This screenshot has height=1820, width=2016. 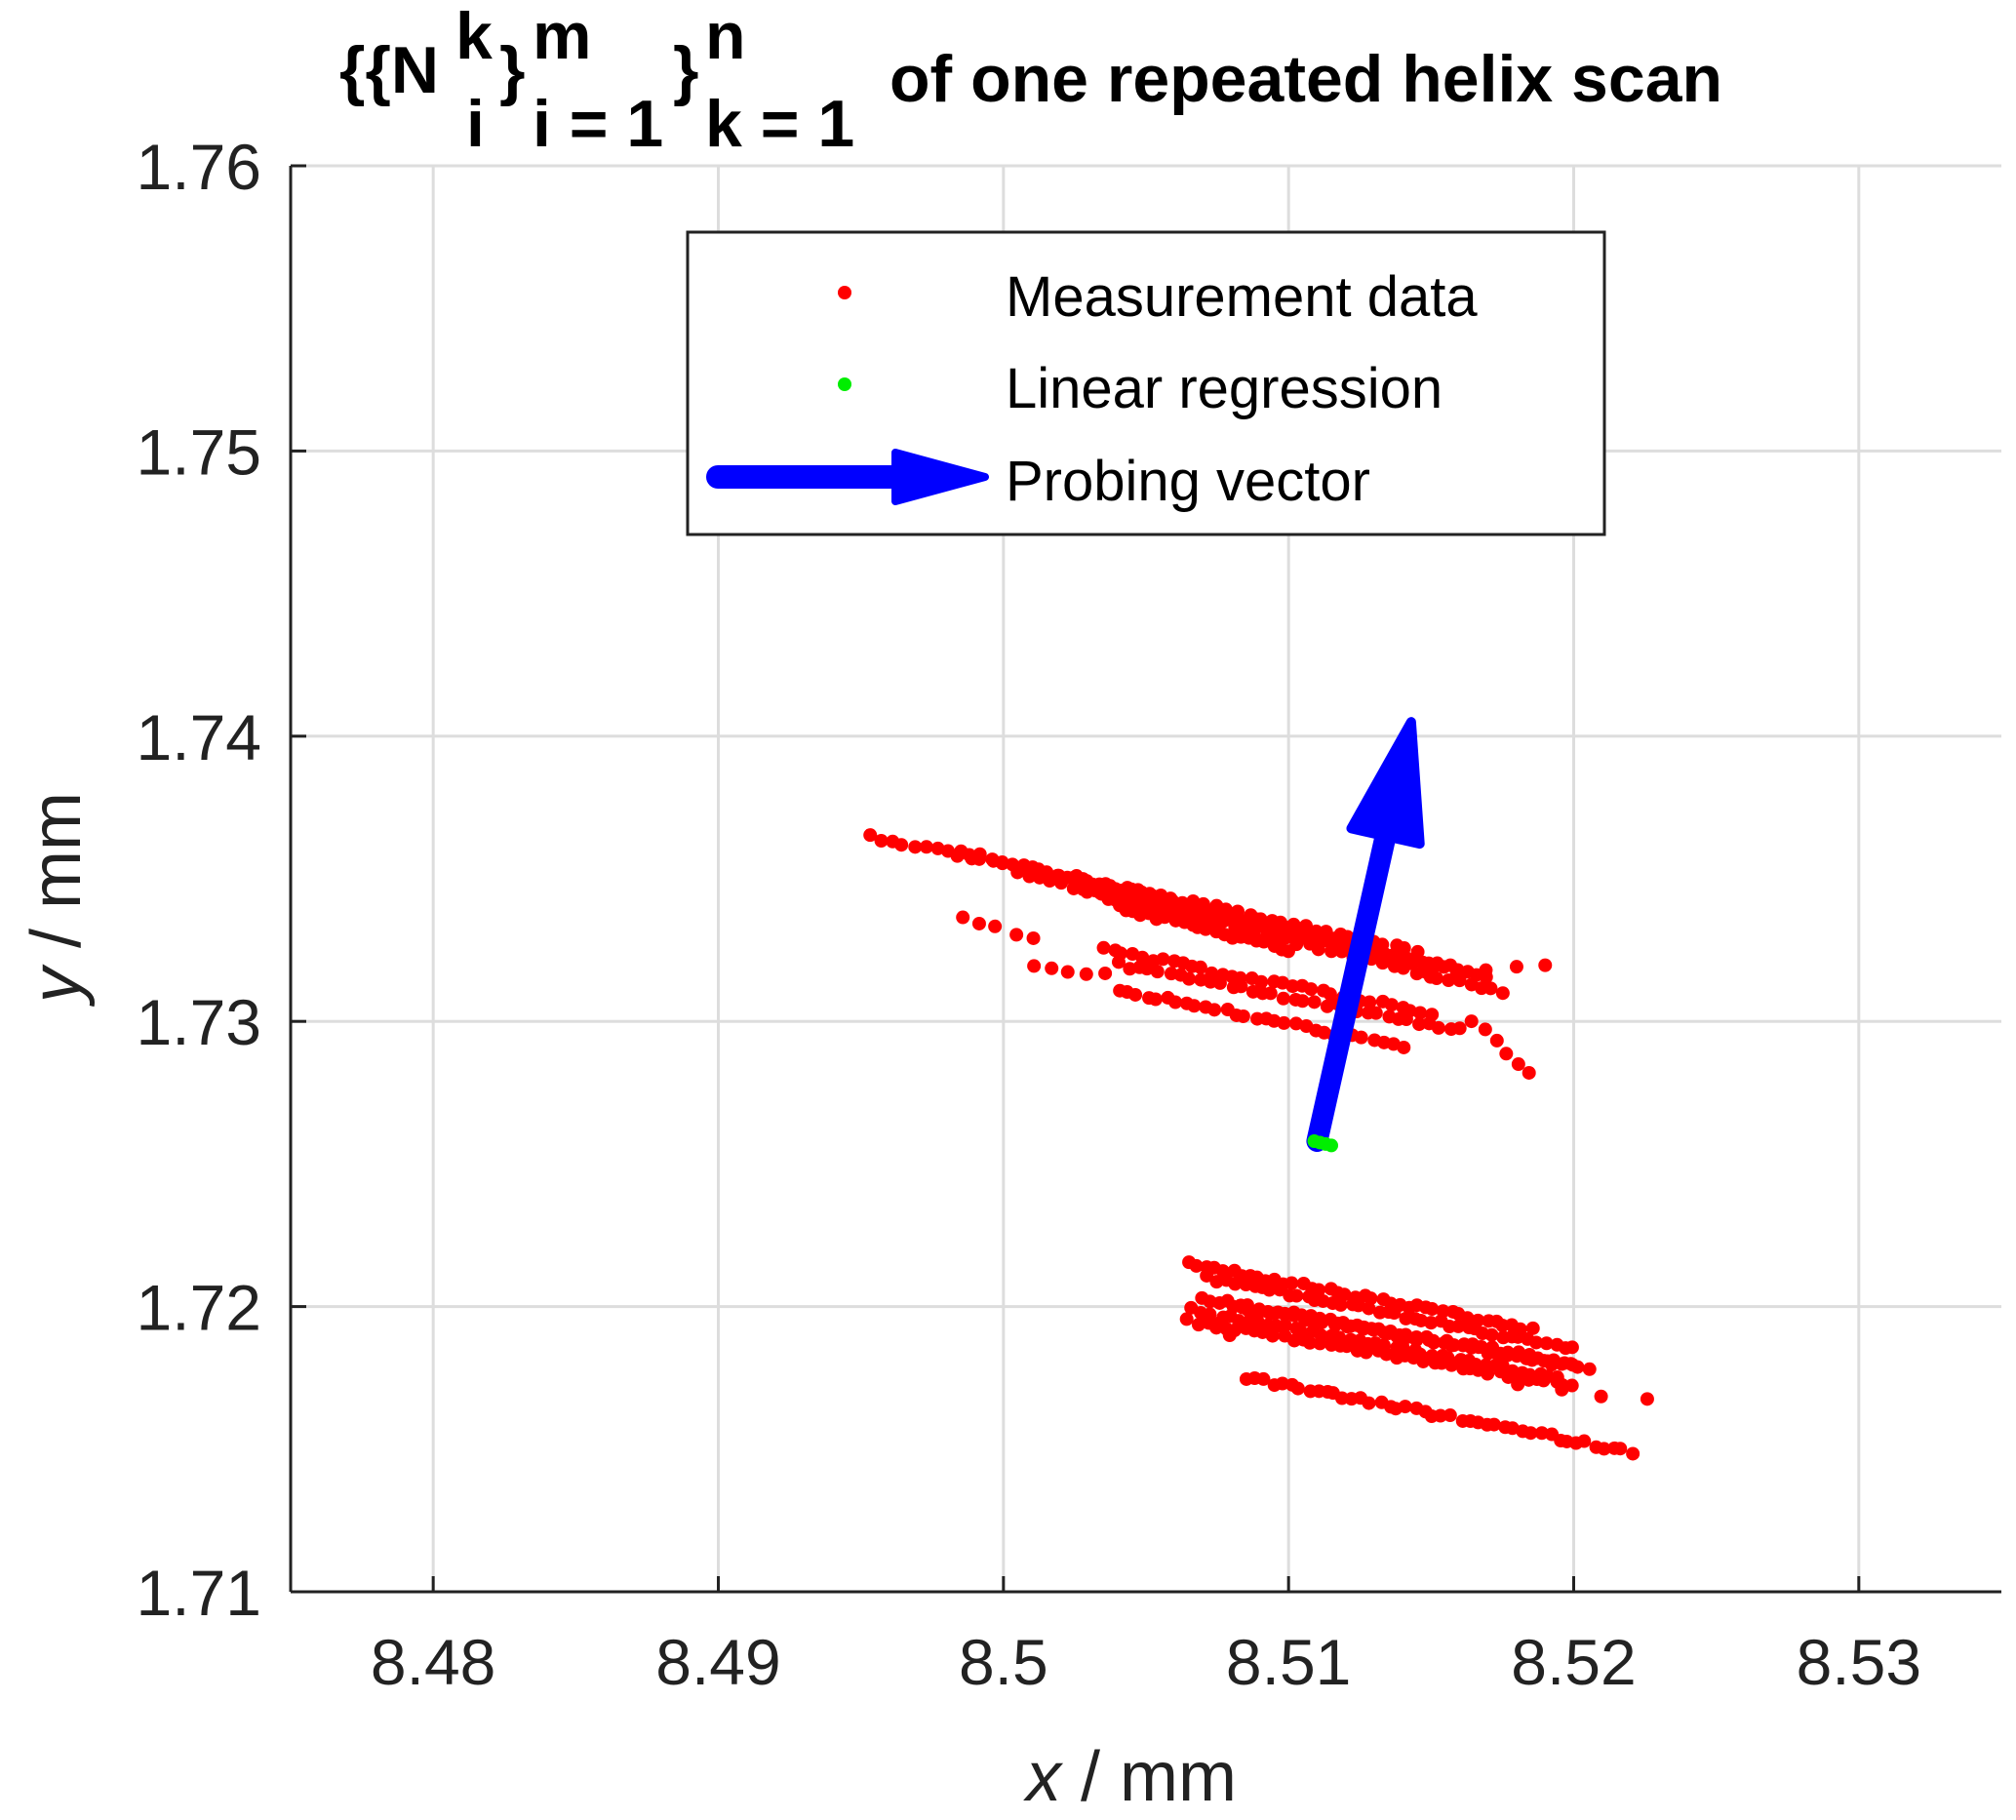 What do you see at coordinates (847, 477) in the screenshot?
I see `legend-marker-vector` at bounding box center [847, 477].